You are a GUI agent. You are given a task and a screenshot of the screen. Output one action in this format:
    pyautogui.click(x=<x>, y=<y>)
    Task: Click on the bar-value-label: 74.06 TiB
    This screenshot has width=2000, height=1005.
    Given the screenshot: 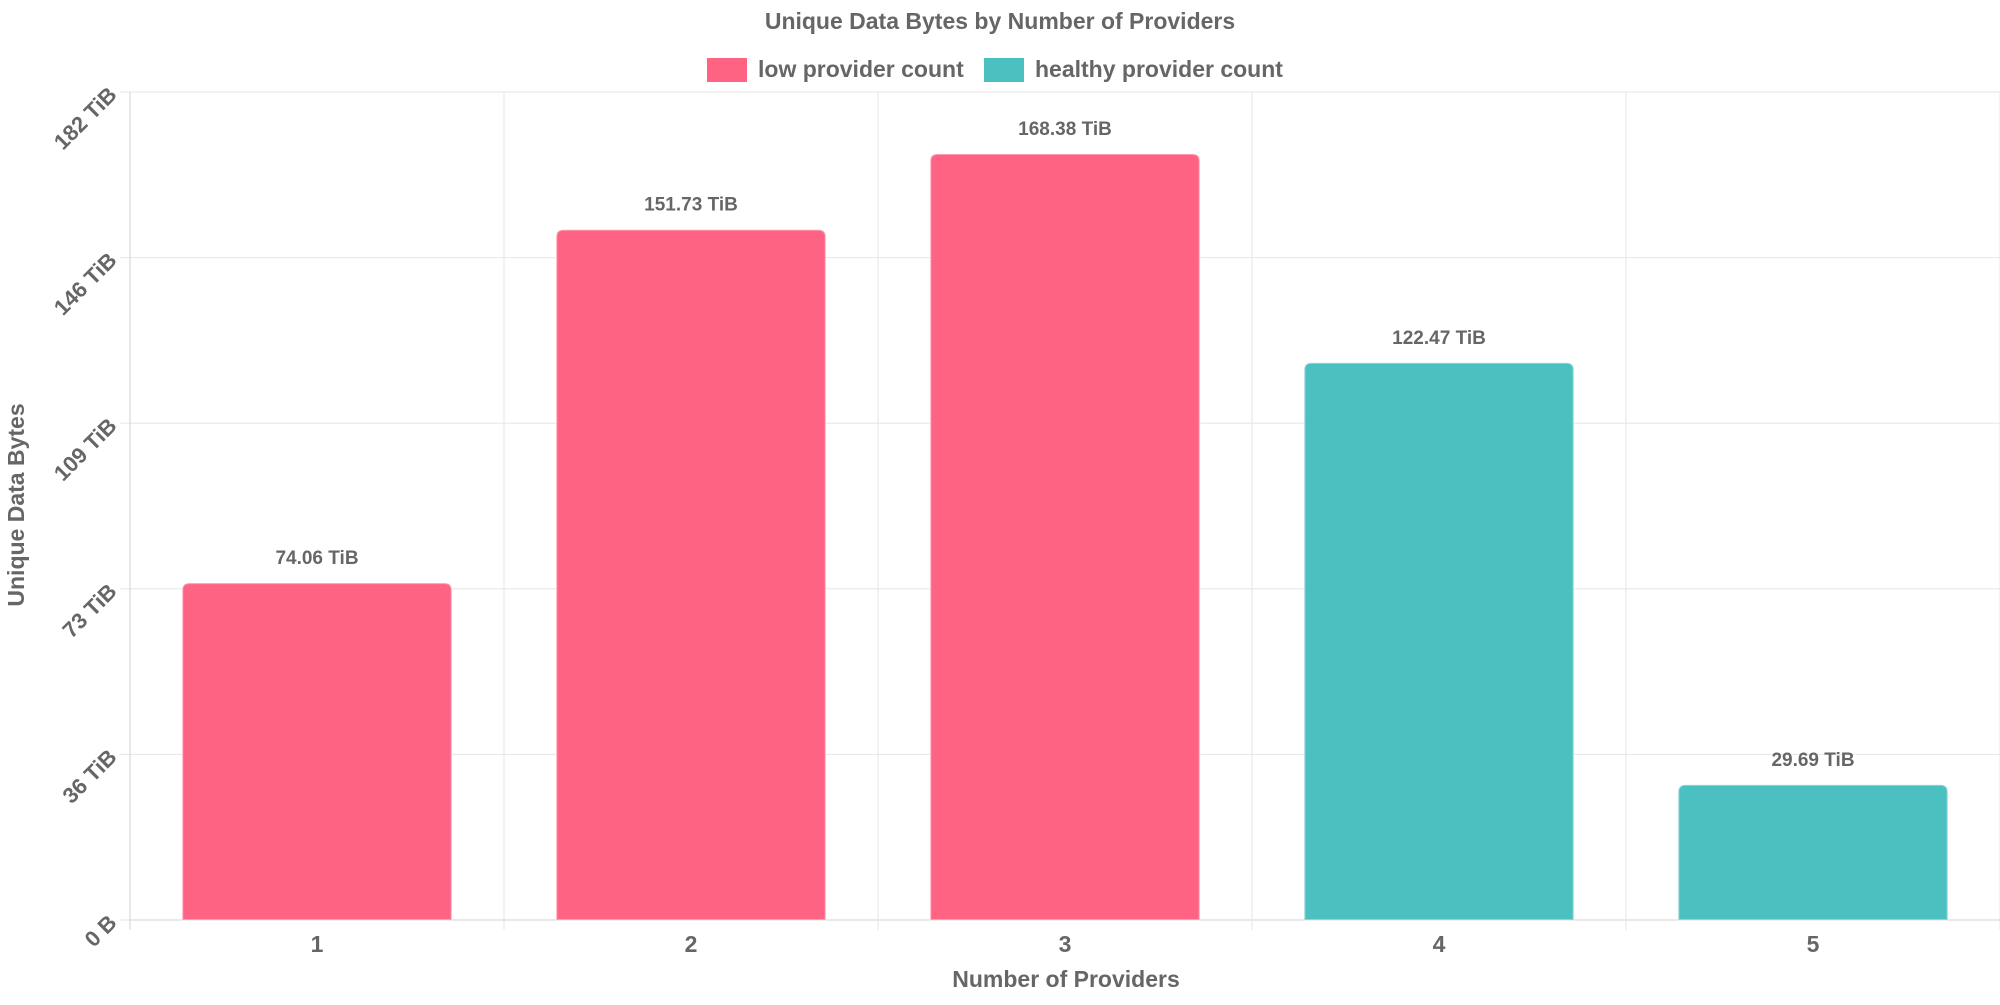 What is the action you would take?
    pyautogui.click(x=316, y=558)
    